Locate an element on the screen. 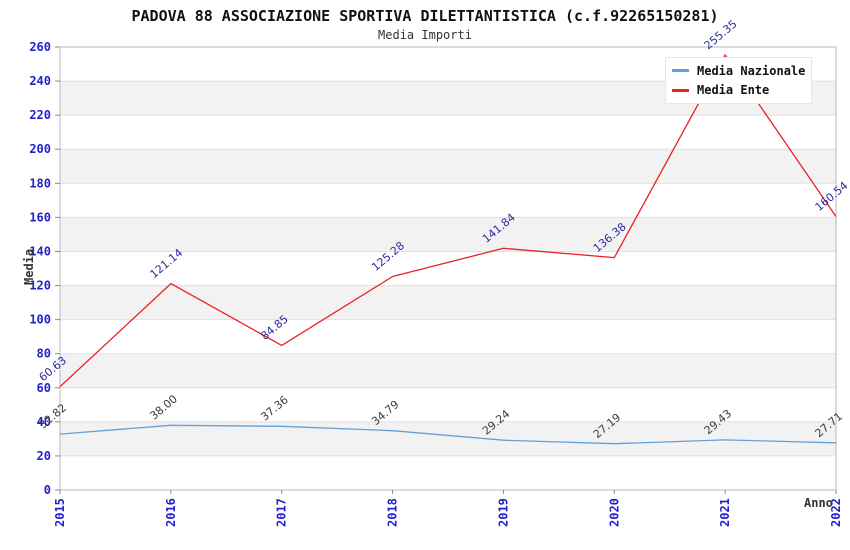 The image size is (850, 550). y-tick-label: 0 is located at coordinates (47, 490).